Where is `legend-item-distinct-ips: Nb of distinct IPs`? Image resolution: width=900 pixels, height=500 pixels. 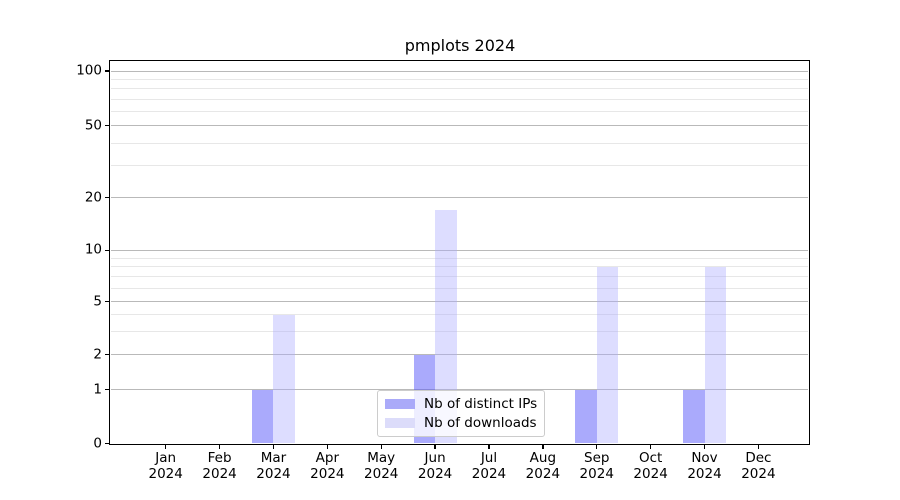
legend-item-distinct-ips: Nb of distinct IPs is located at coordinates (461, 404).